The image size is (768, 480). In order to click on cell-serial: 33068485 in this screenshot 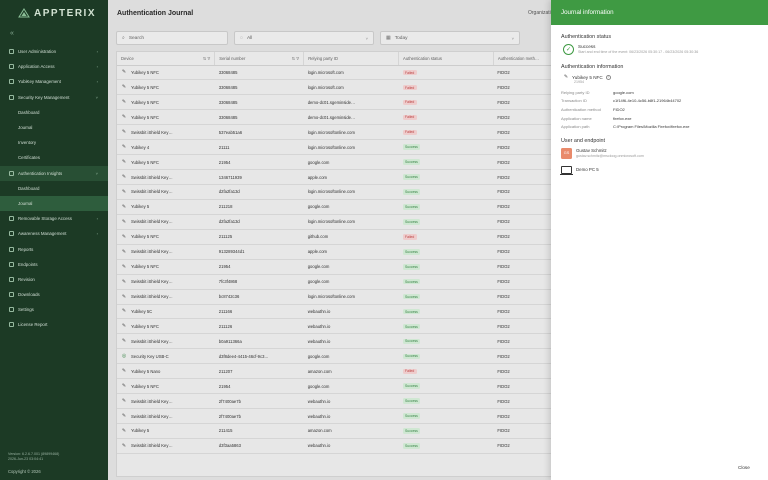, I will do `click(259, 73)`.